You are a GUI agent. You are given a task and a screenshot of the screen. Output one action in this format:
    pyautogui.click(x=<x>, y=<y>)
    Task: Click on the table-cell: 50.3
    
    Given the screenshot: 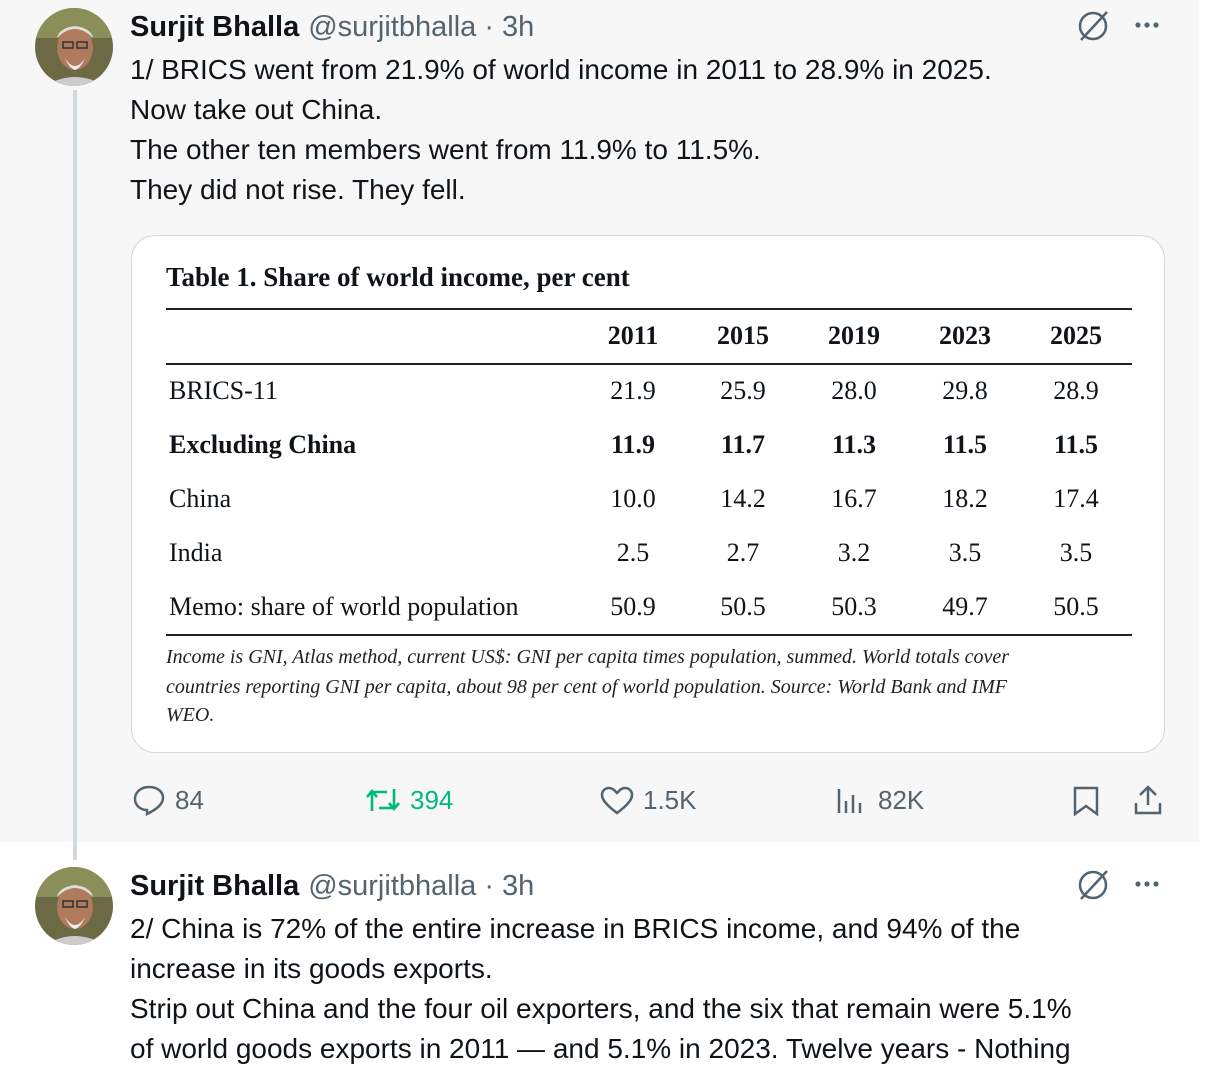 What is the action you would take?
    pyautogui.click(x=854, y=606)
    